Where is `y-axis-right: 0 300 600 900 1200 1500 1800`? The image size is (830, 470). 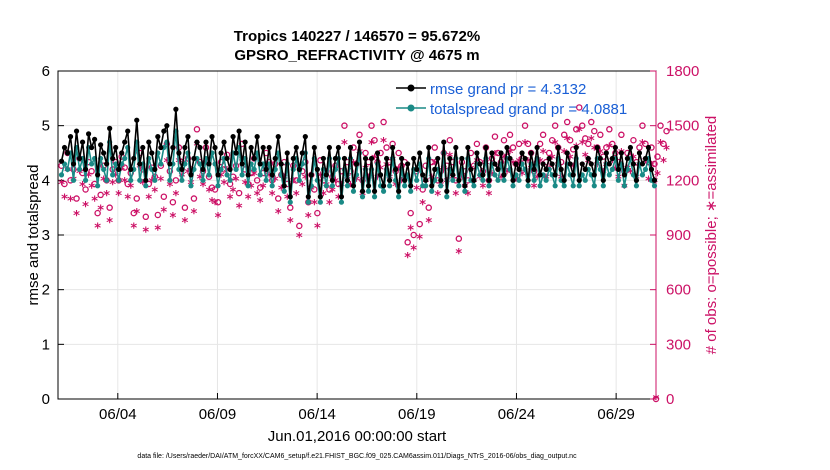 y-axis-right: 0 300 600 900 1200 1500 1800 is located at coordinates (674, 235).